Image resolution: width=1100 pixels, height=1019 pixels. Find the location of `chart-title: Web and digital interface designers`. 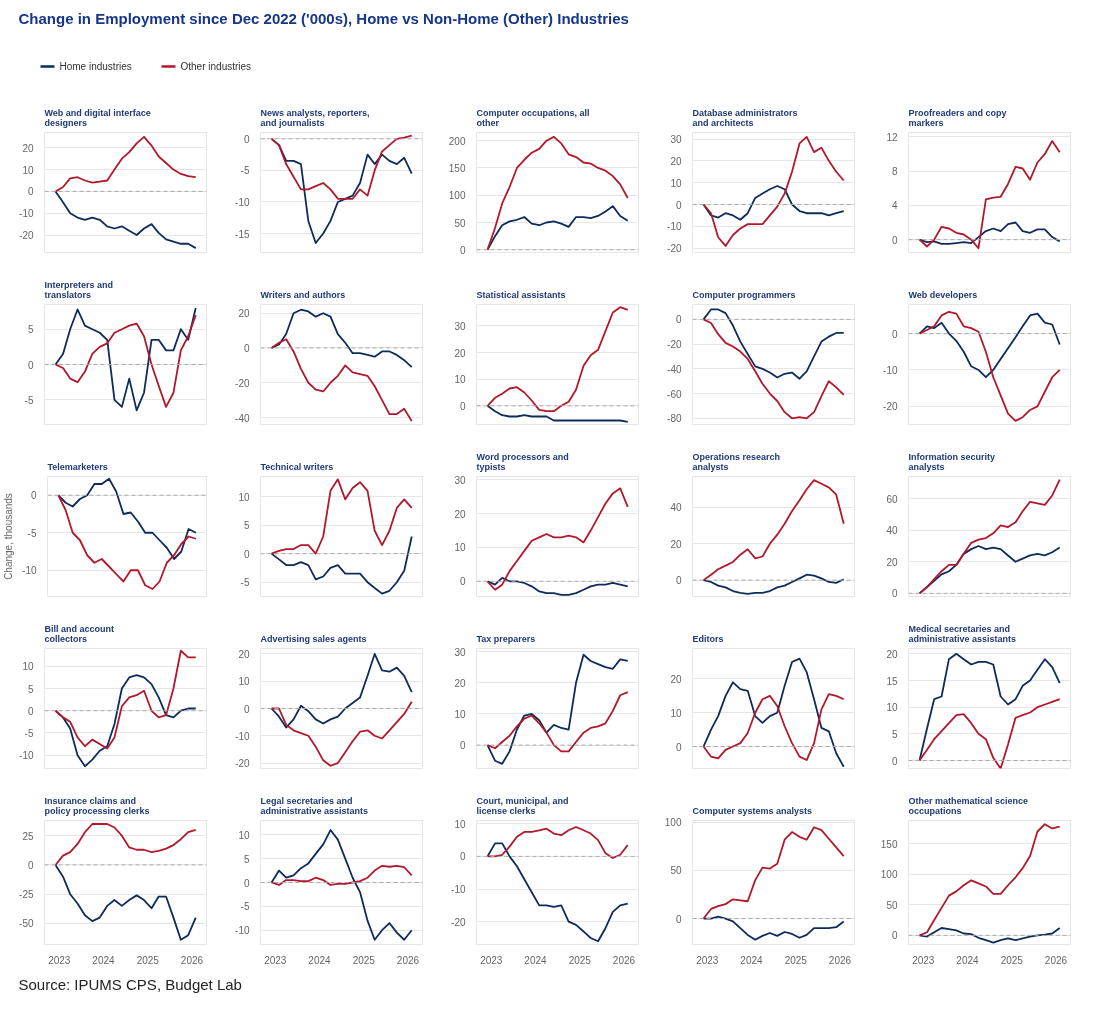

chart-title: Web and digital interface designers is located at coordinates (97, 117).